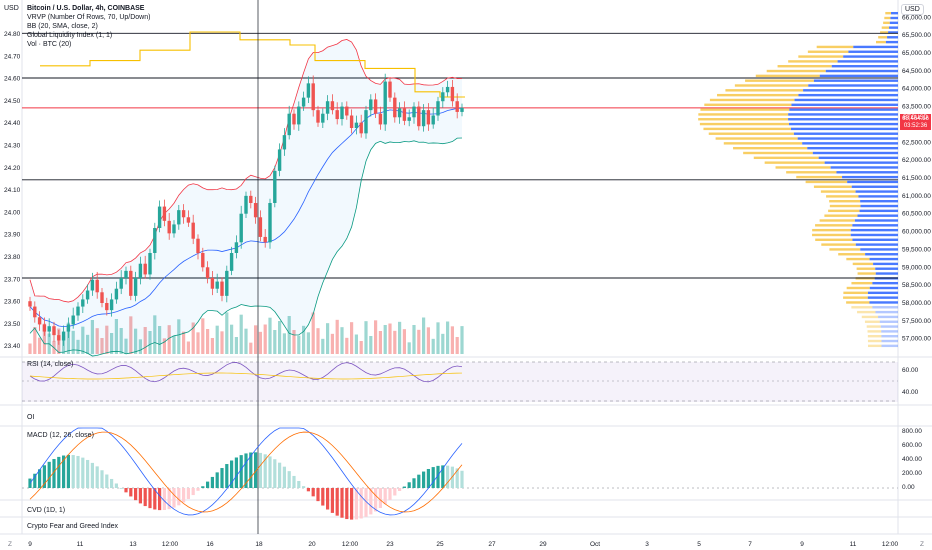 The height and width of the screenshot is (550, 932). Describe the element at coordinates (86, 8) in the screenshot. I see `symbol-title: Bitcoin / U.S. Dollar, 4h, COINBASE` at that location.